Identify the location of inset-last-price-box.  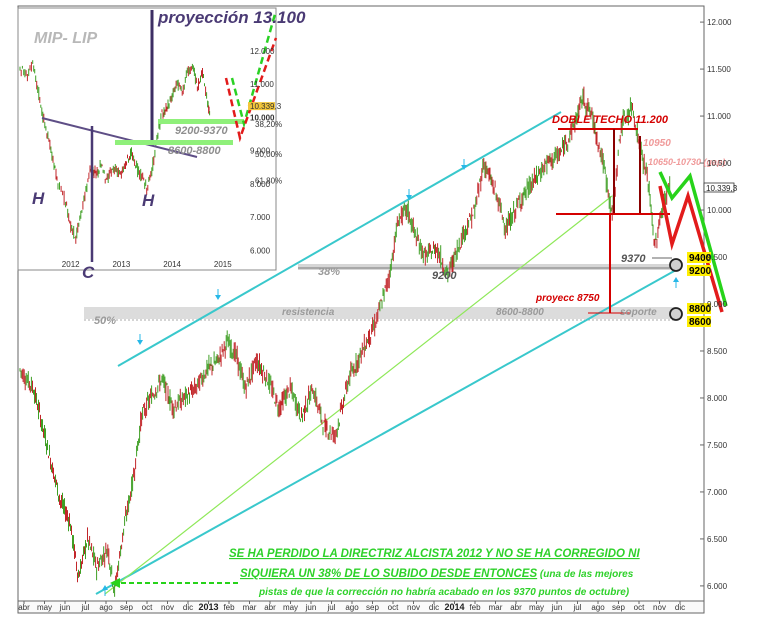
(261, 106).